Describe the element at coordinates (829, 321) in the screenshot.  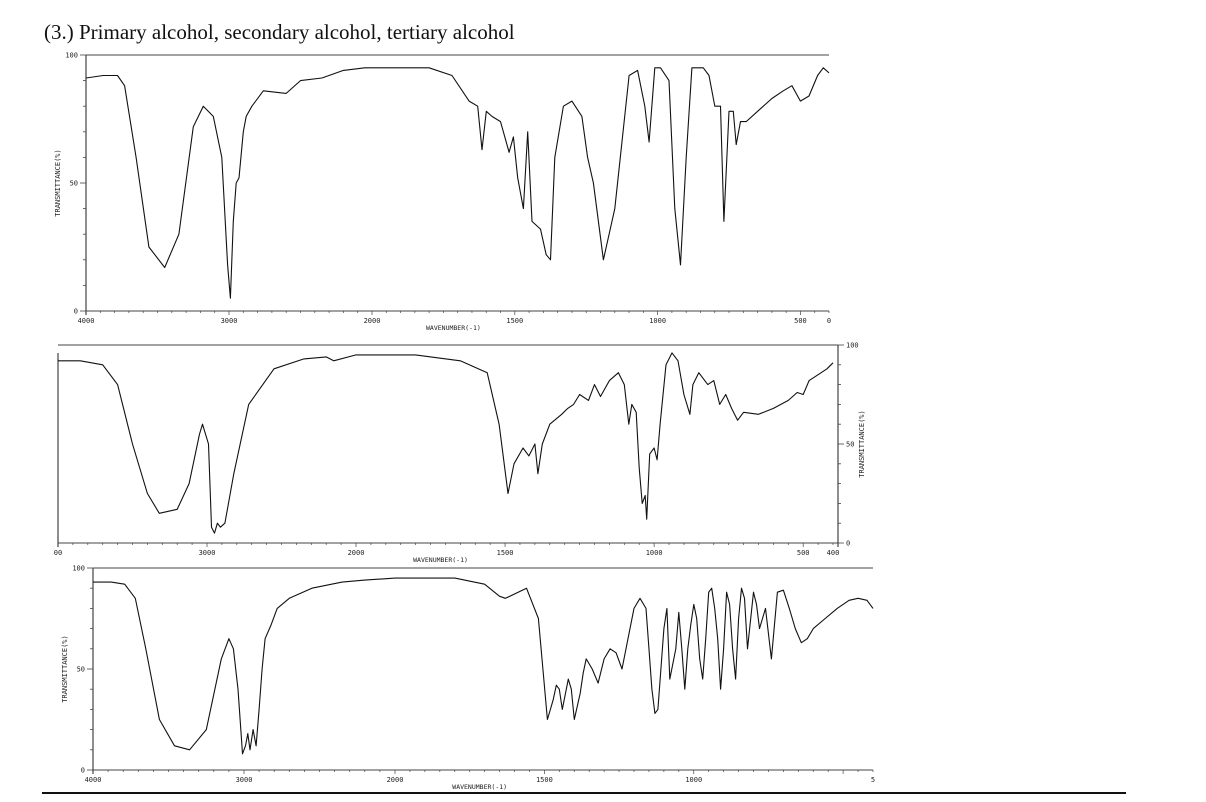
I see `x-tick-label: 0` at that location.